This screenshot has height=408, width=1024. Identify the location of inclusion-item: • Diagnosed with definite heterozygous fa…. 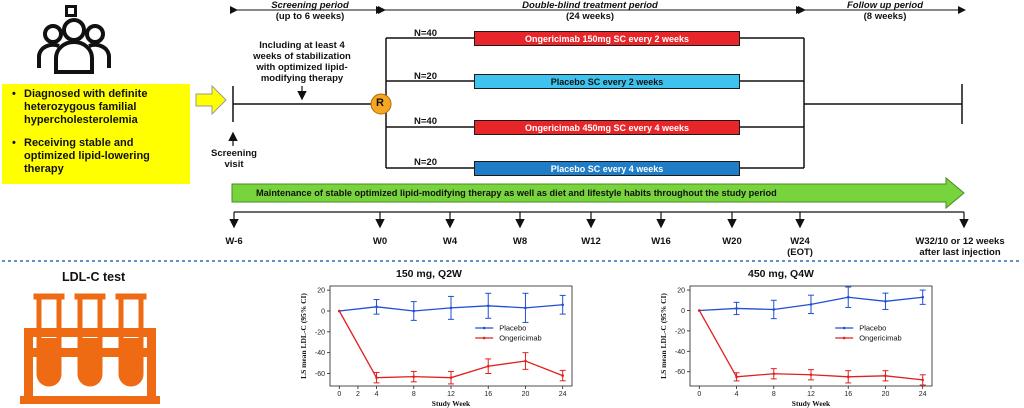
(80, 107).